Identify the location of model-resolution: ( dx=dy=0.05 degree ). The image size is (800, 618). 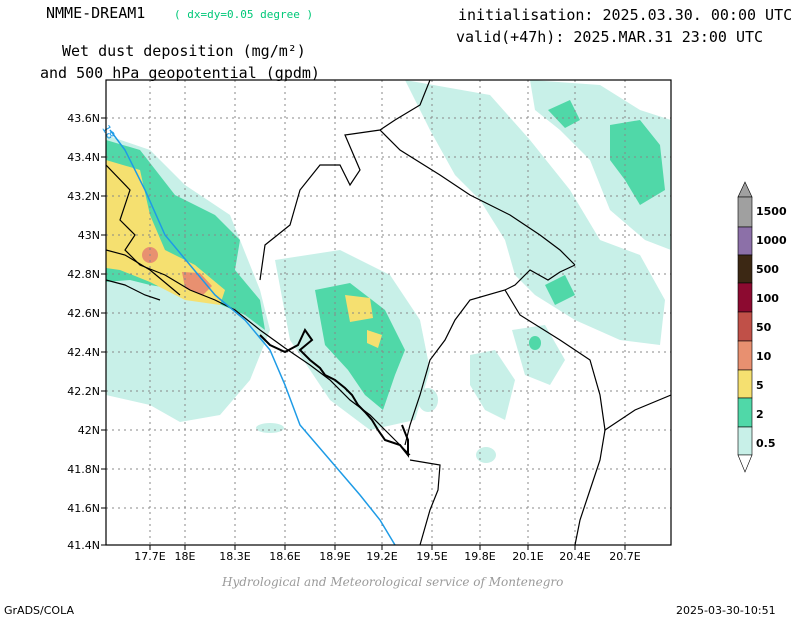
(244, 14).